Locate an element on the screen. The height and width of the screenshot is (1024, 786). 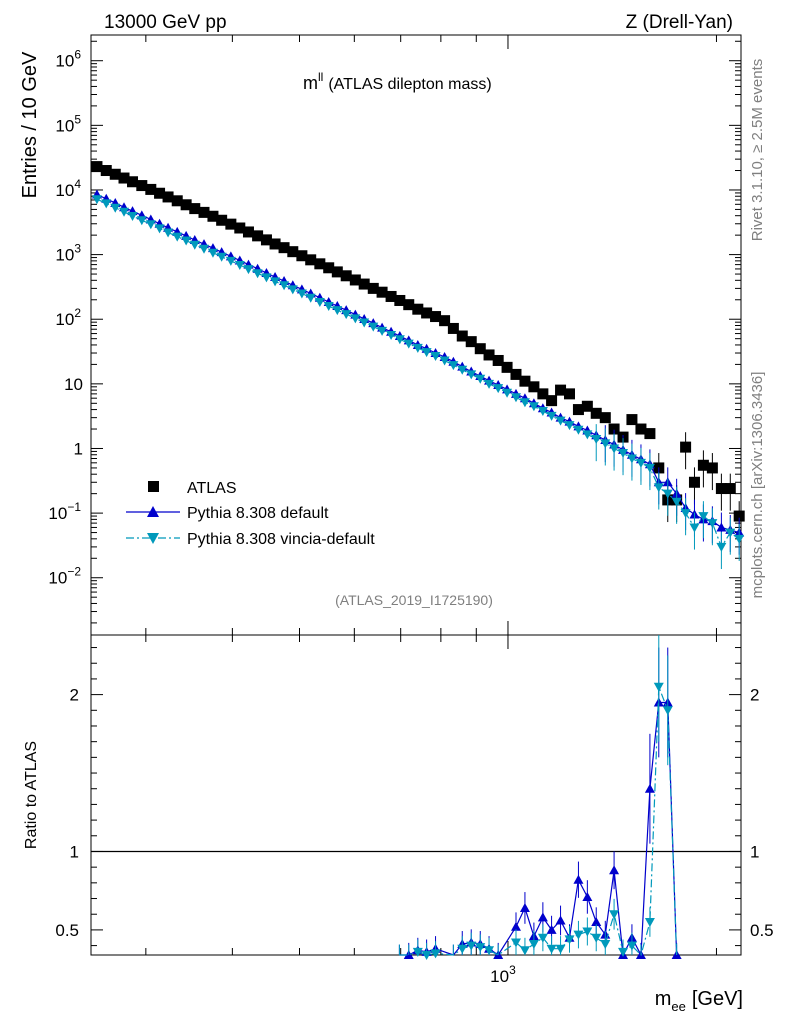
main-y-tick-label: 10⁵ is located at coordinates (68, 123).